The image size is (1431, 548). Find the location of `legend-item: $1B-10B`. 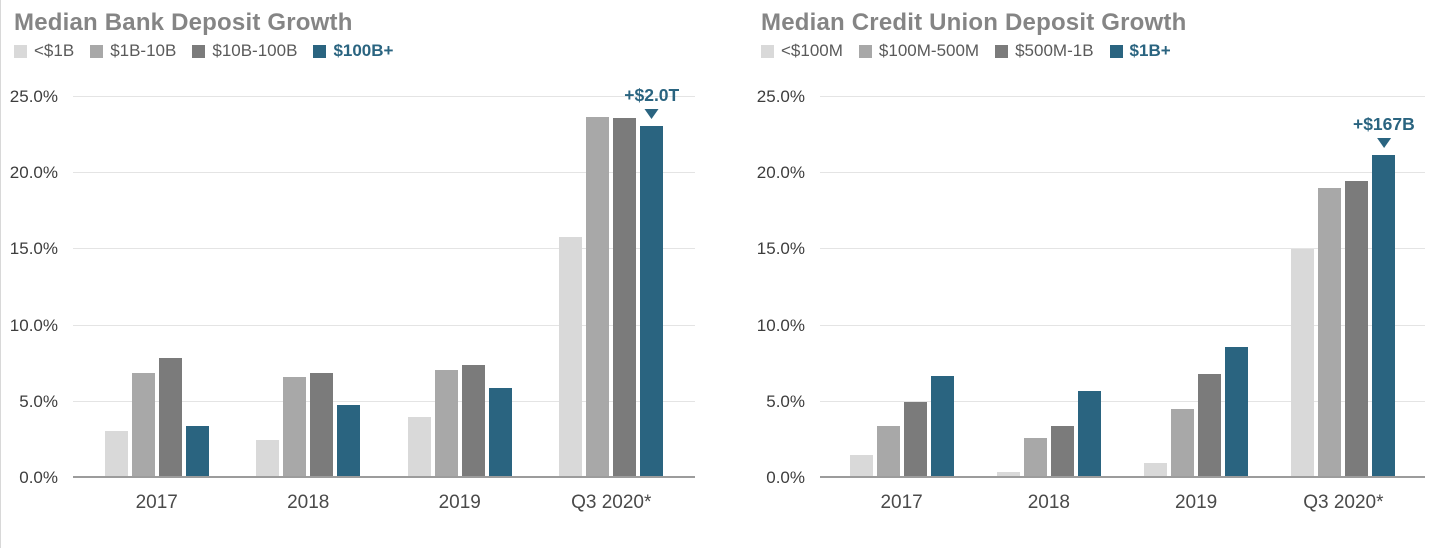

legend-item: $1B-10B is located at coordinates (133, 51).